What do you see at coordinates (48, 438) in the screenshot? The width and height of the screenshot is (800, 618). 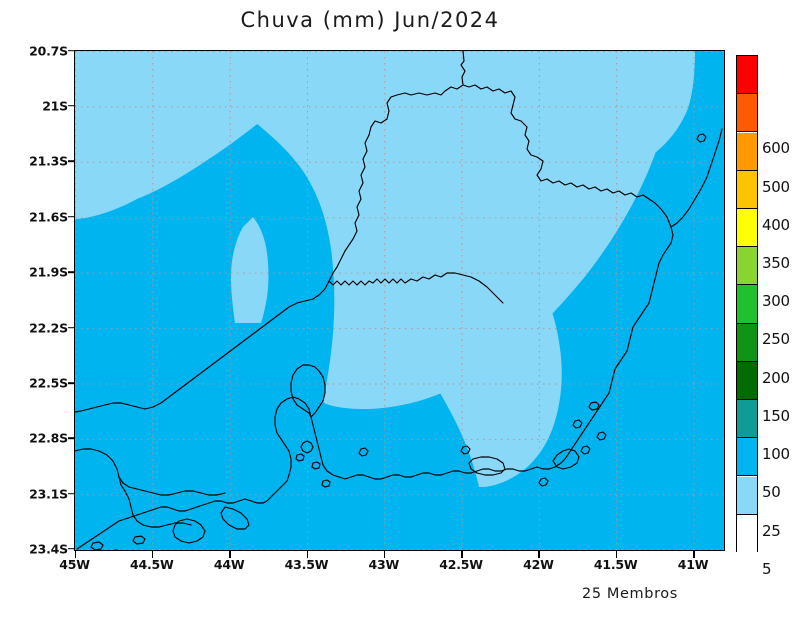 I see `y-tick-label: 22.8S` at bounding box center [48, 438].